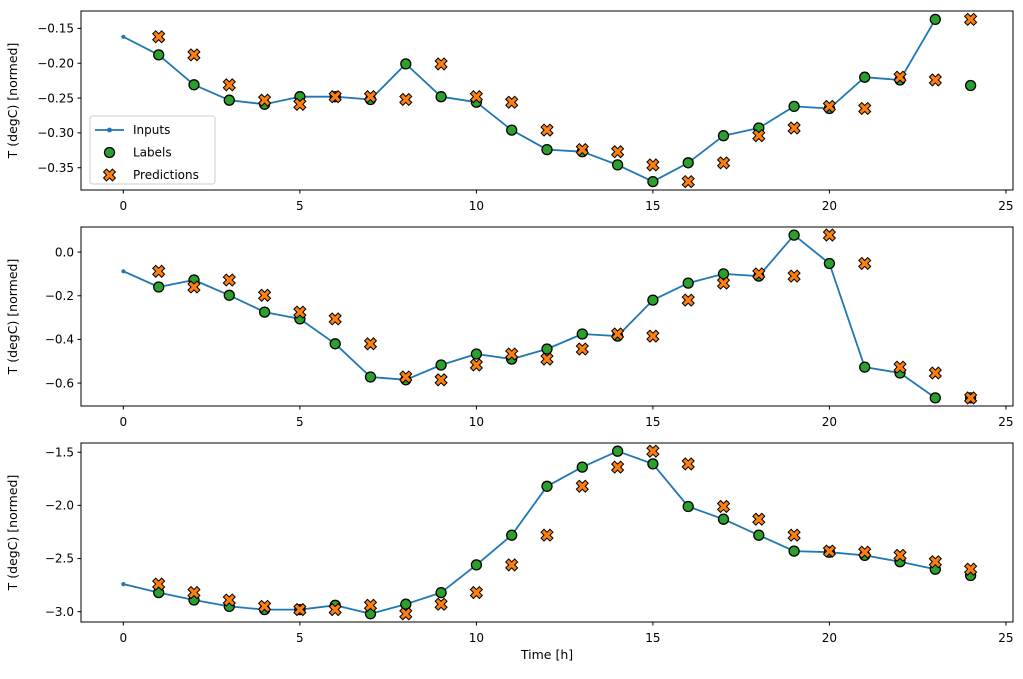  Describe the element at coordinates (12, 101) in the screenshot. I see `y-axis-label-1: T (degC) [normed]` at that location.